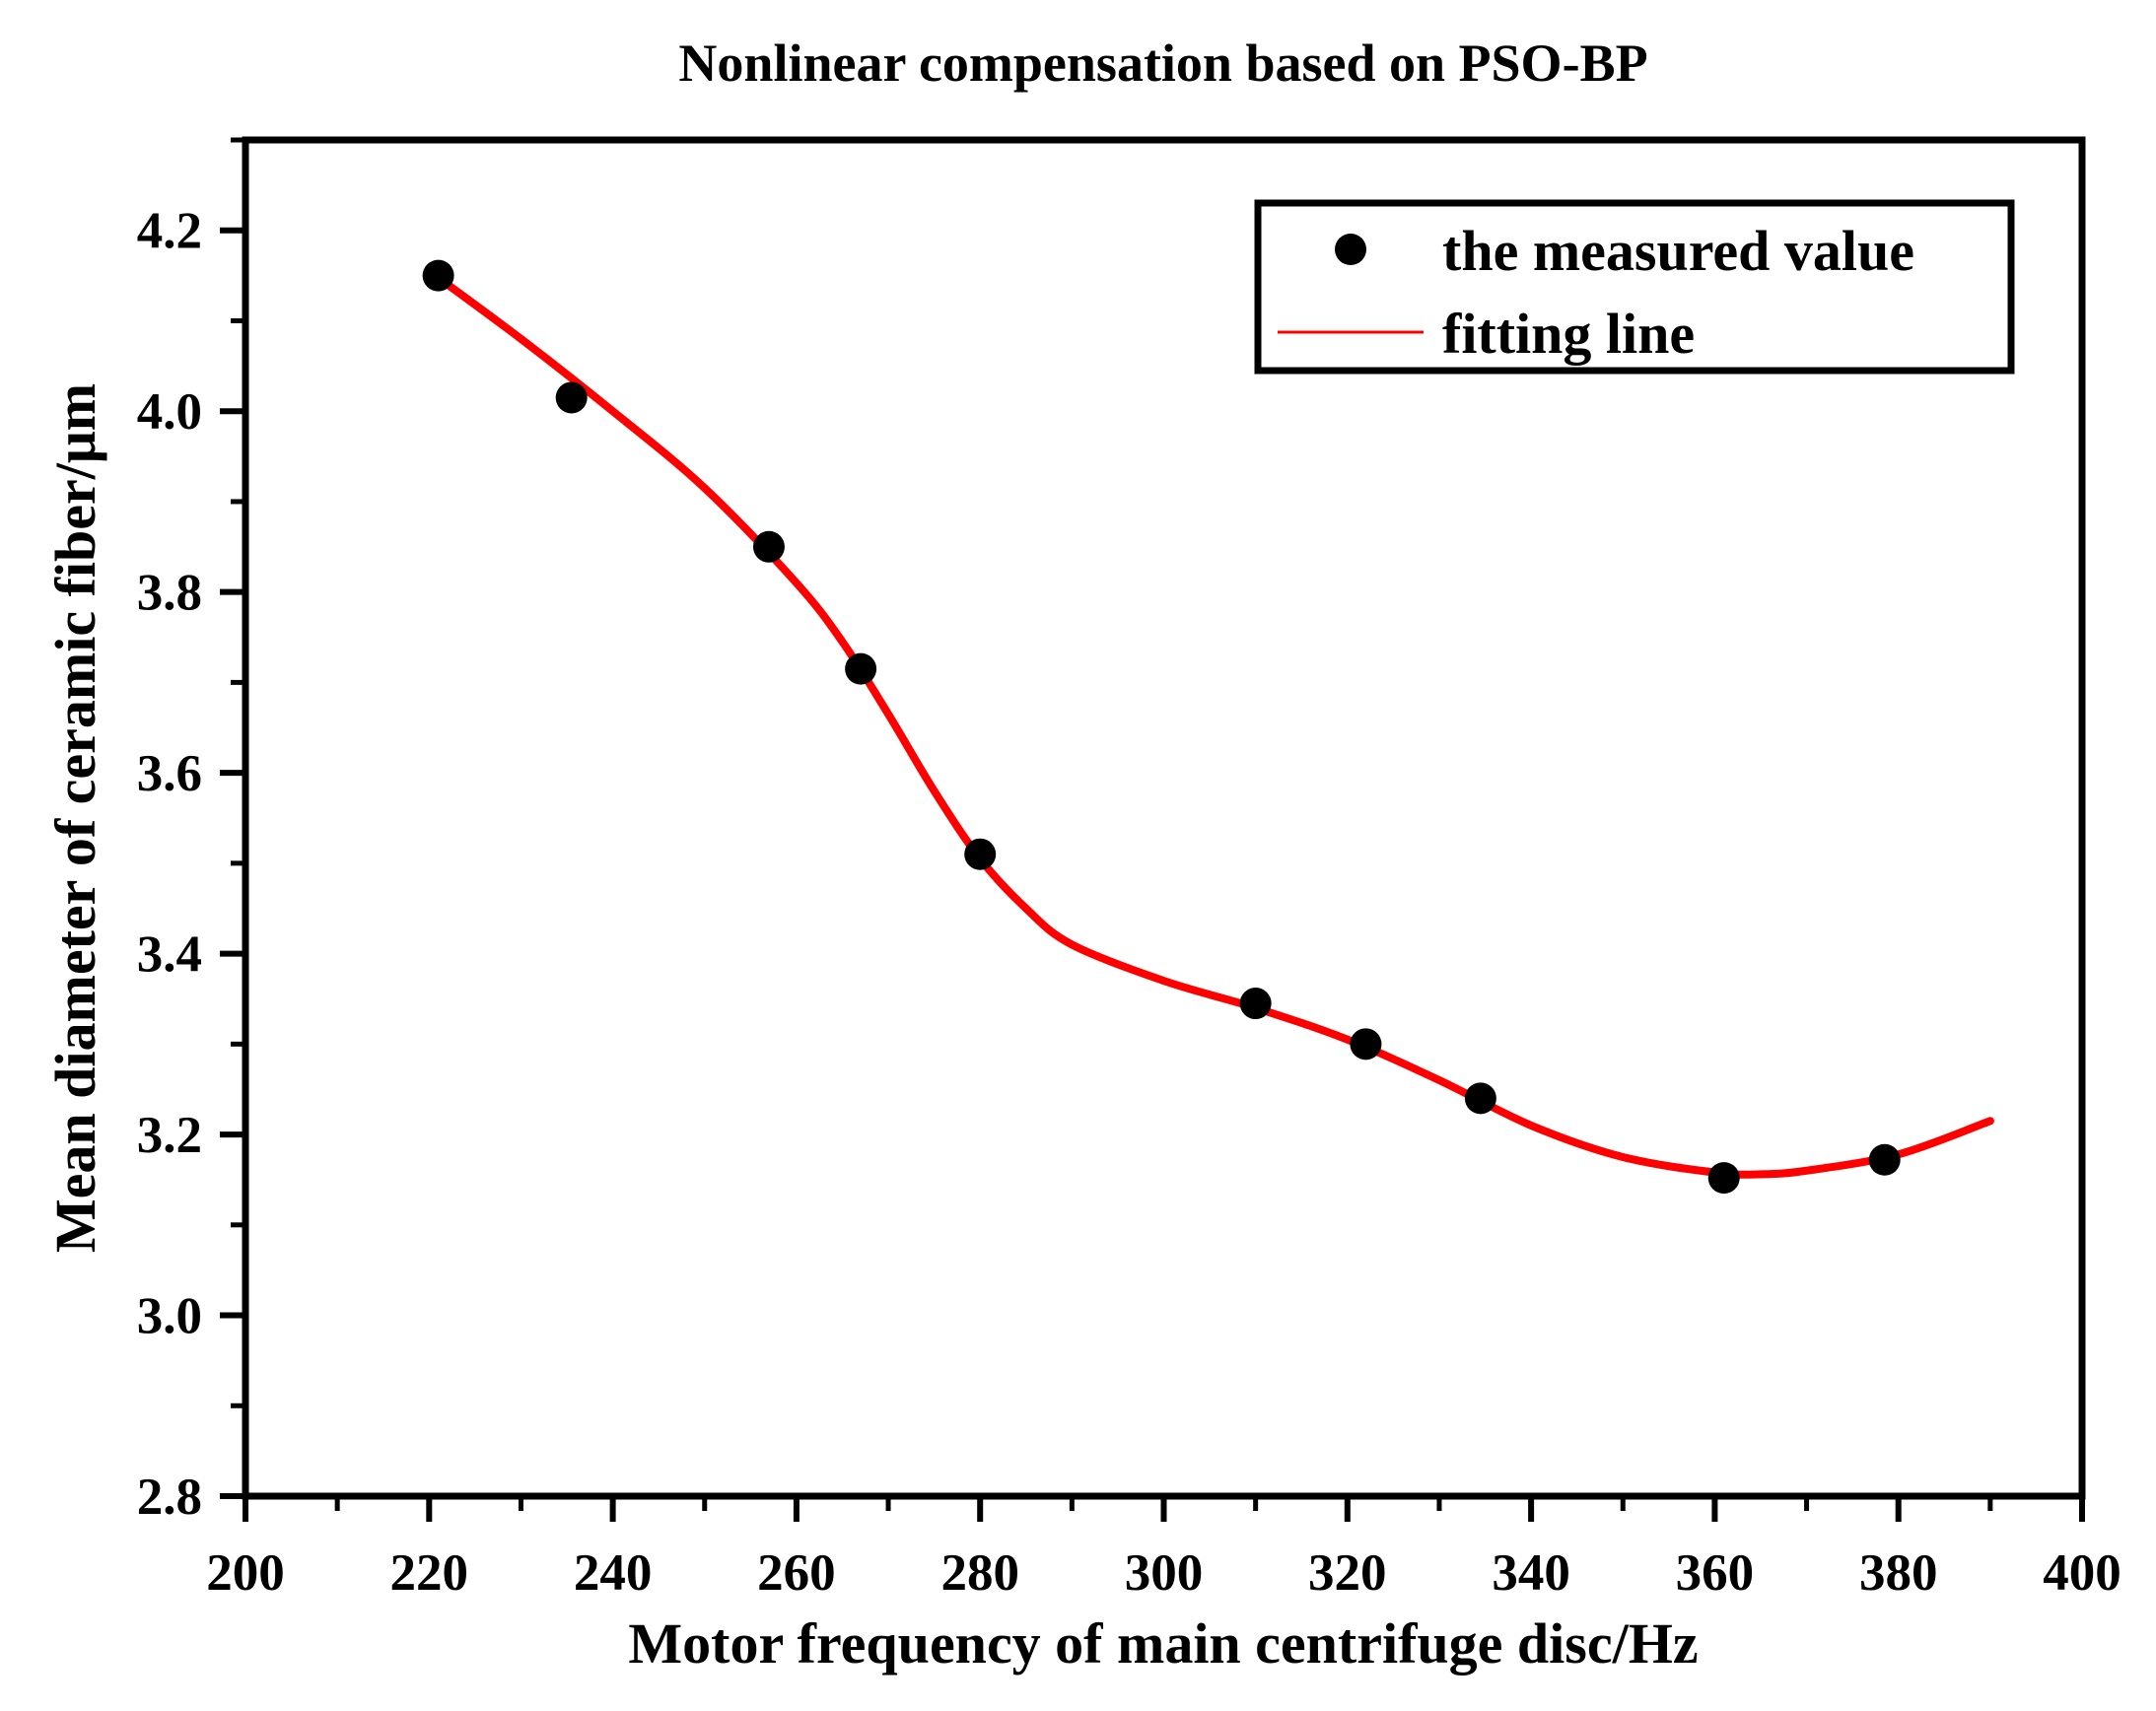 This screenshot has width=2156, height=1711. I want to click on y-axis-label: Mean diameter of ceramic fiber/μm, so click(75, 818).